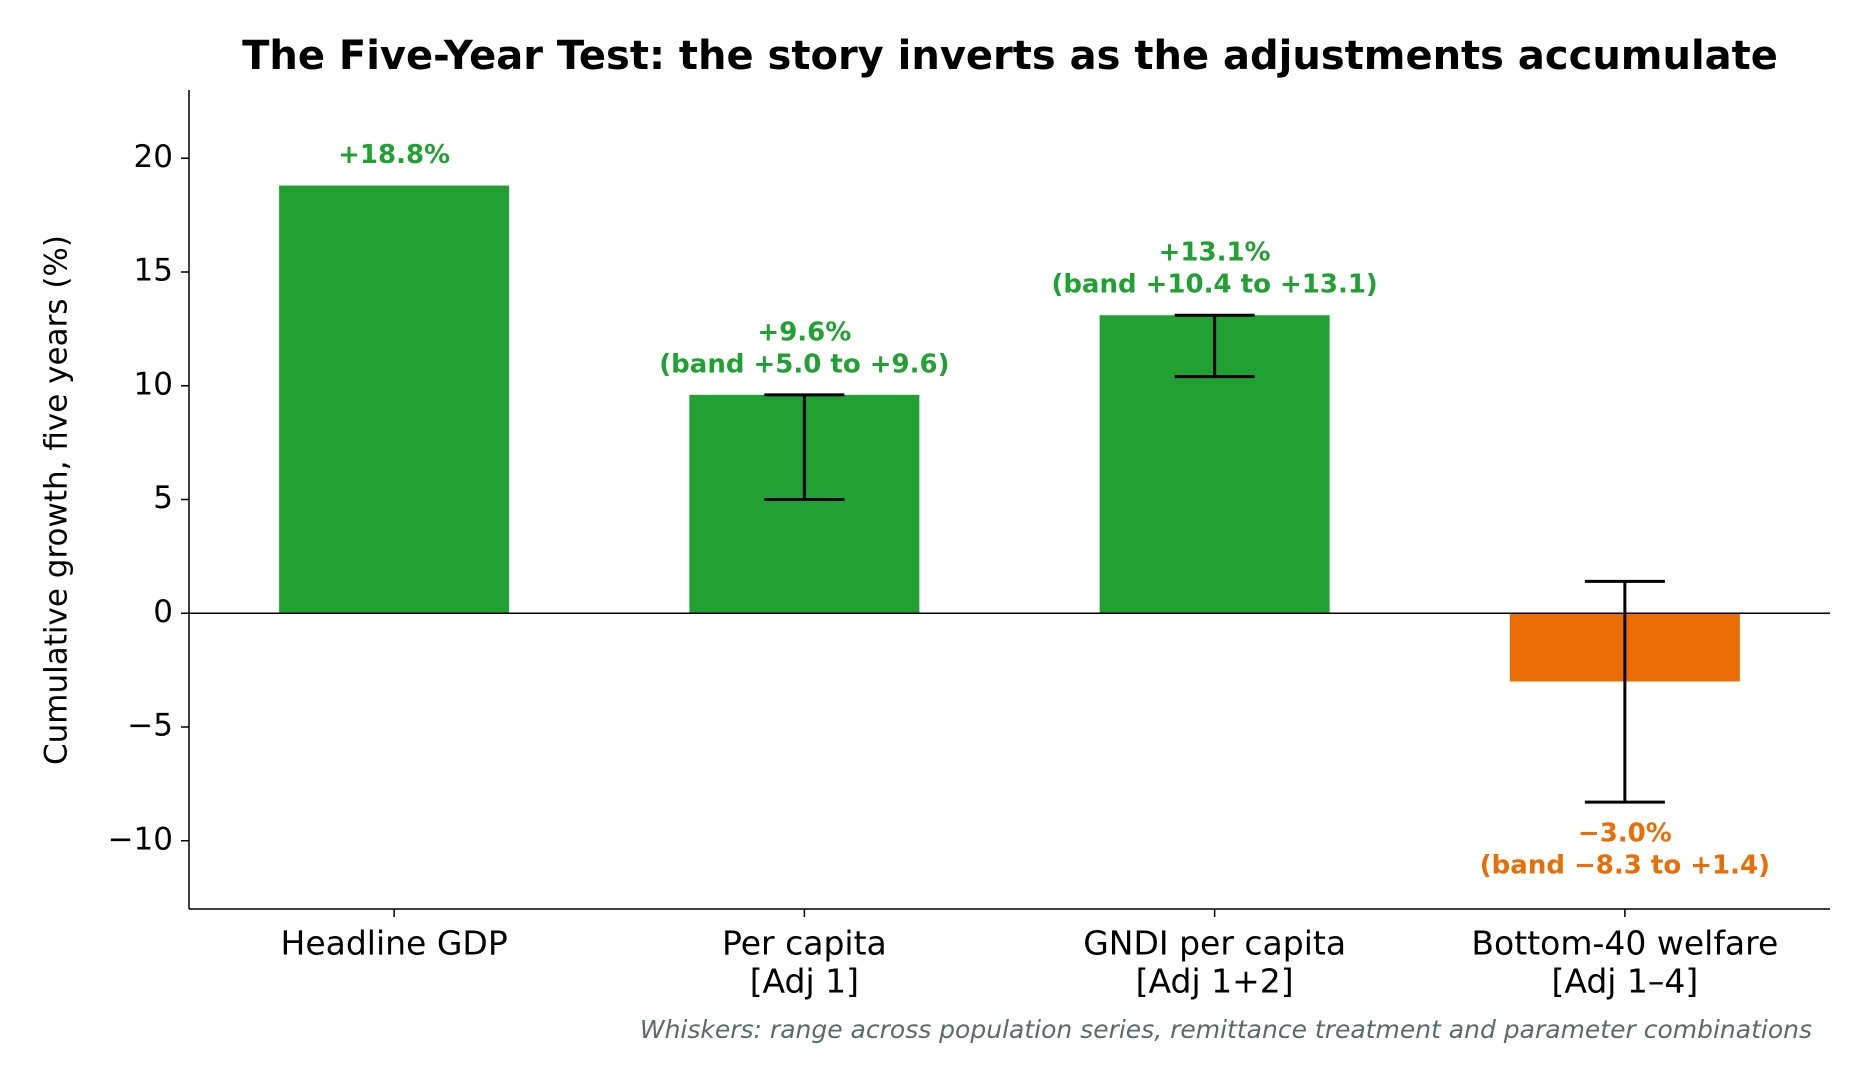 This screenshot has height=1066, width=1875. I want to click on x-tick-label: Bottom-40 welfare, so click(1624, 943).